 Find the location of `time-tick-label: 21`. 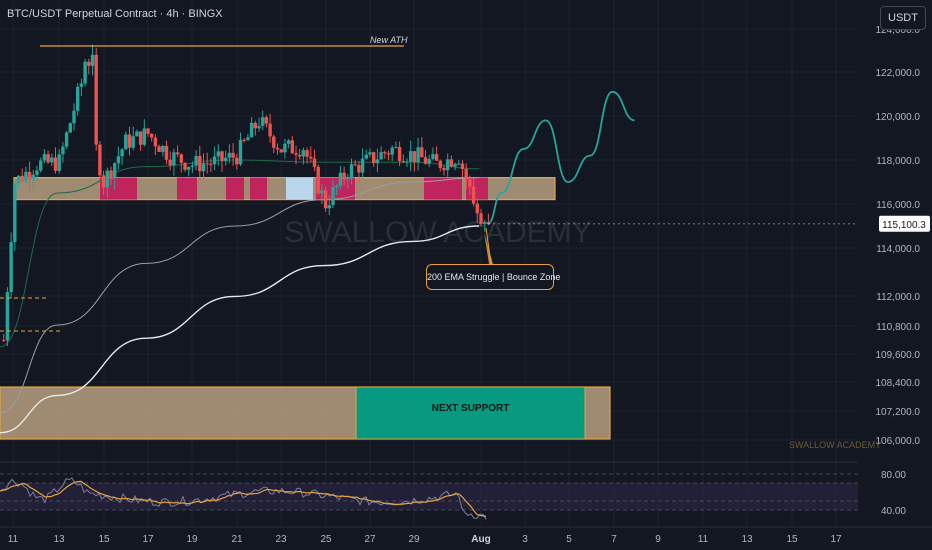

time-tick-label: 21 is located at coordinates (237, 539).